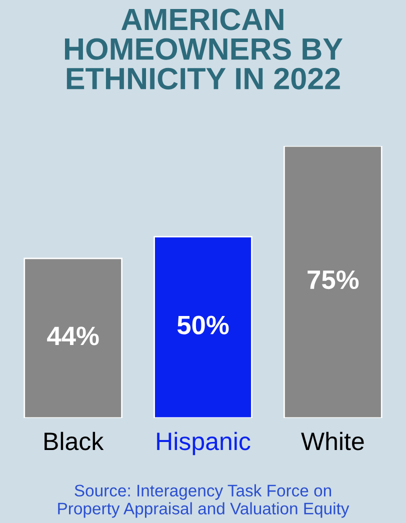 Image resolution: width=406 pixels, height=523 pixels. Describe the element at coordinates (203, 325) in the screenshot. I see `data-label: 50%` at that location.